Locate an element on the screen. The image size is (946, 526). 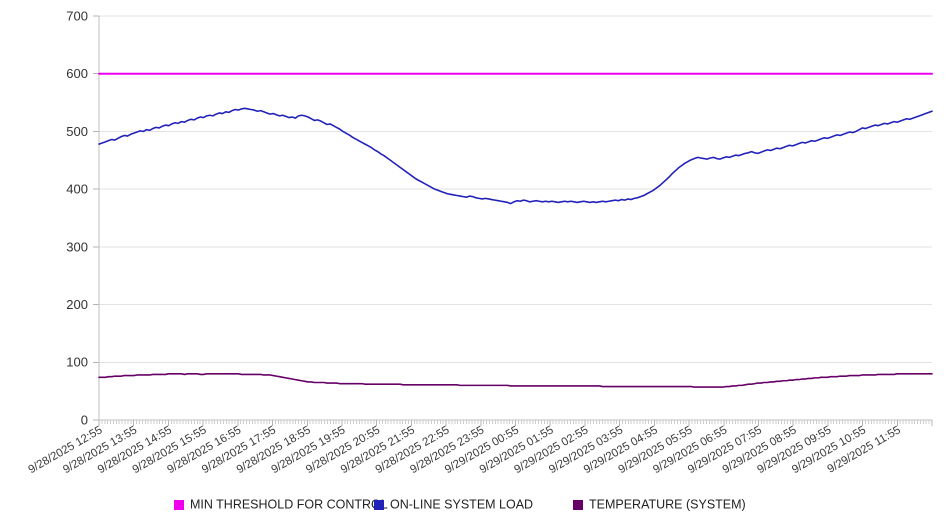
y-tick-label: 200 is located at coordinates (77, 304).